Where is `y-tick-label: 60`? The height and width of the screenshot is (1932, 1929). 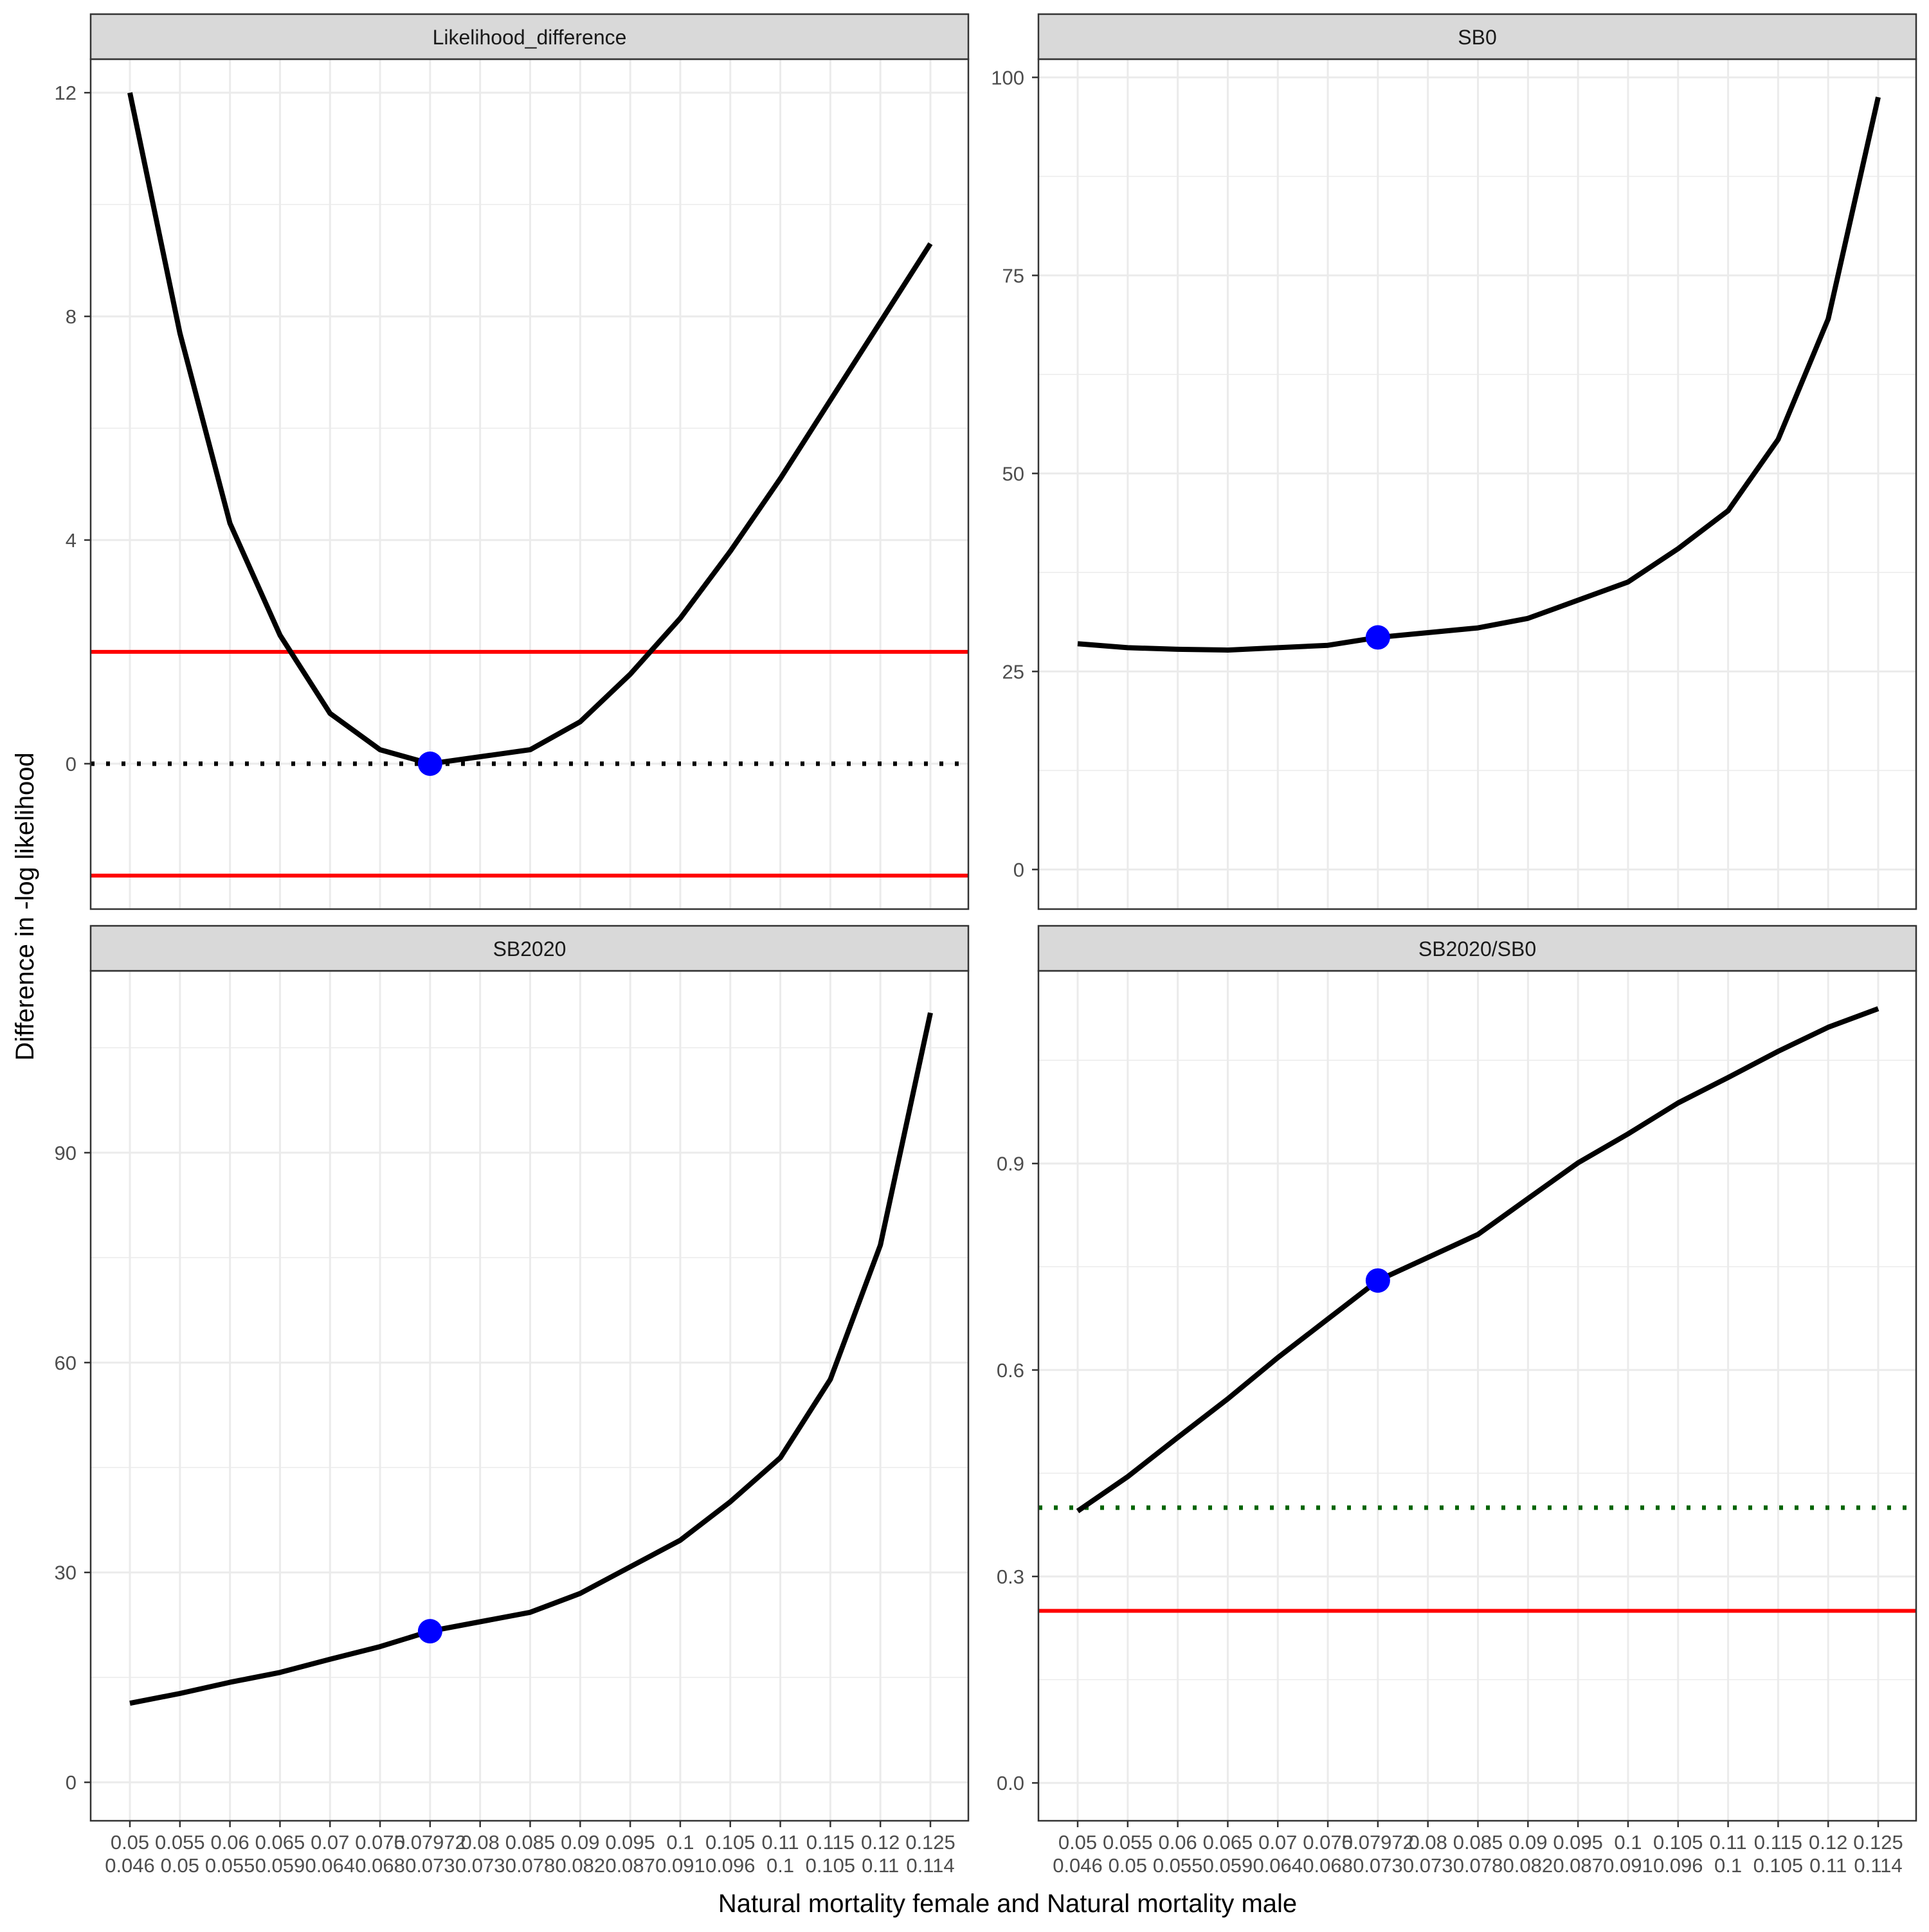 y-tick-label: 60 is located at coordinates (66, 1362).